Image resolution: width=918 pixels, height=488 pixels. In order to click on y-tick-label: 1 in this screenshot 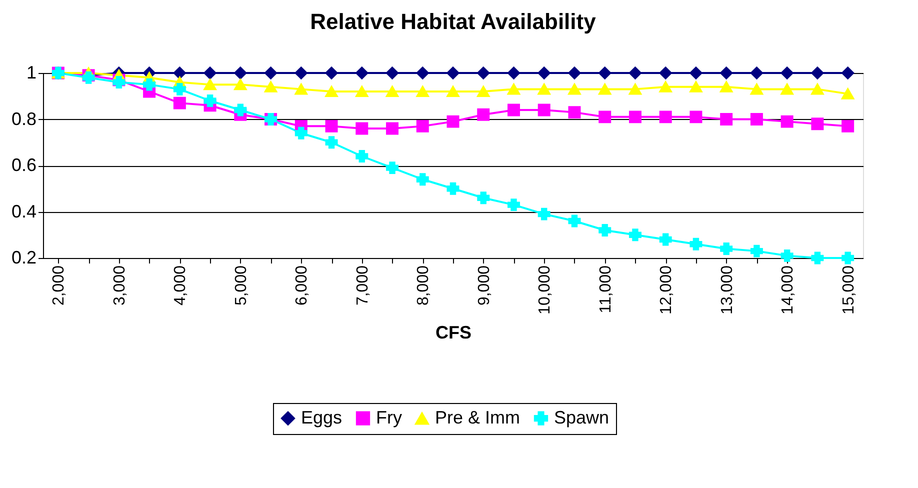, I will do `click(31, 72)`.